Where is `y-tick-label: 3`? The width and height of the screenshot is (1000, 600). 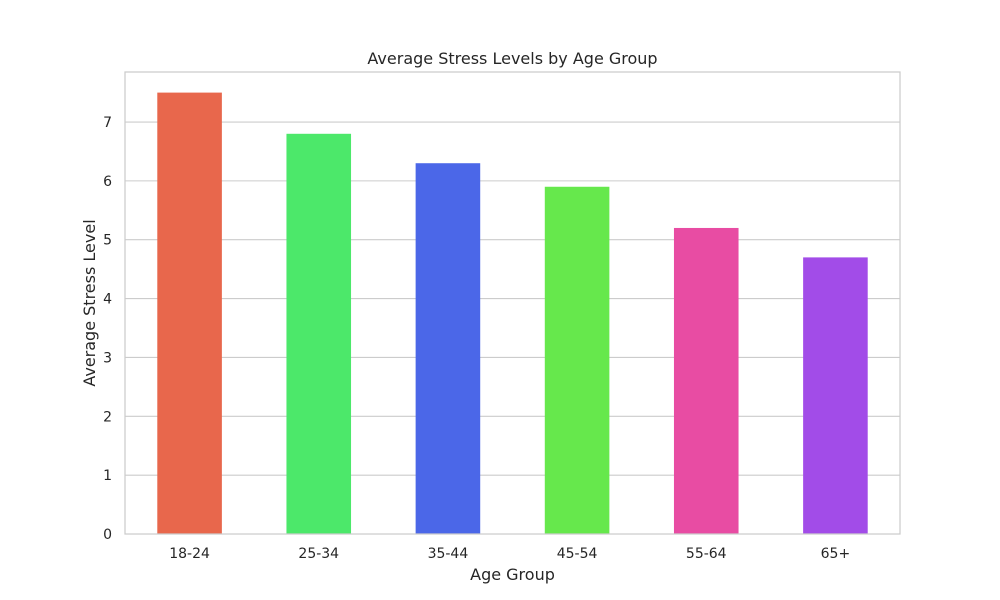 y-tick-label: 3 is located at coordinates (107, 358).